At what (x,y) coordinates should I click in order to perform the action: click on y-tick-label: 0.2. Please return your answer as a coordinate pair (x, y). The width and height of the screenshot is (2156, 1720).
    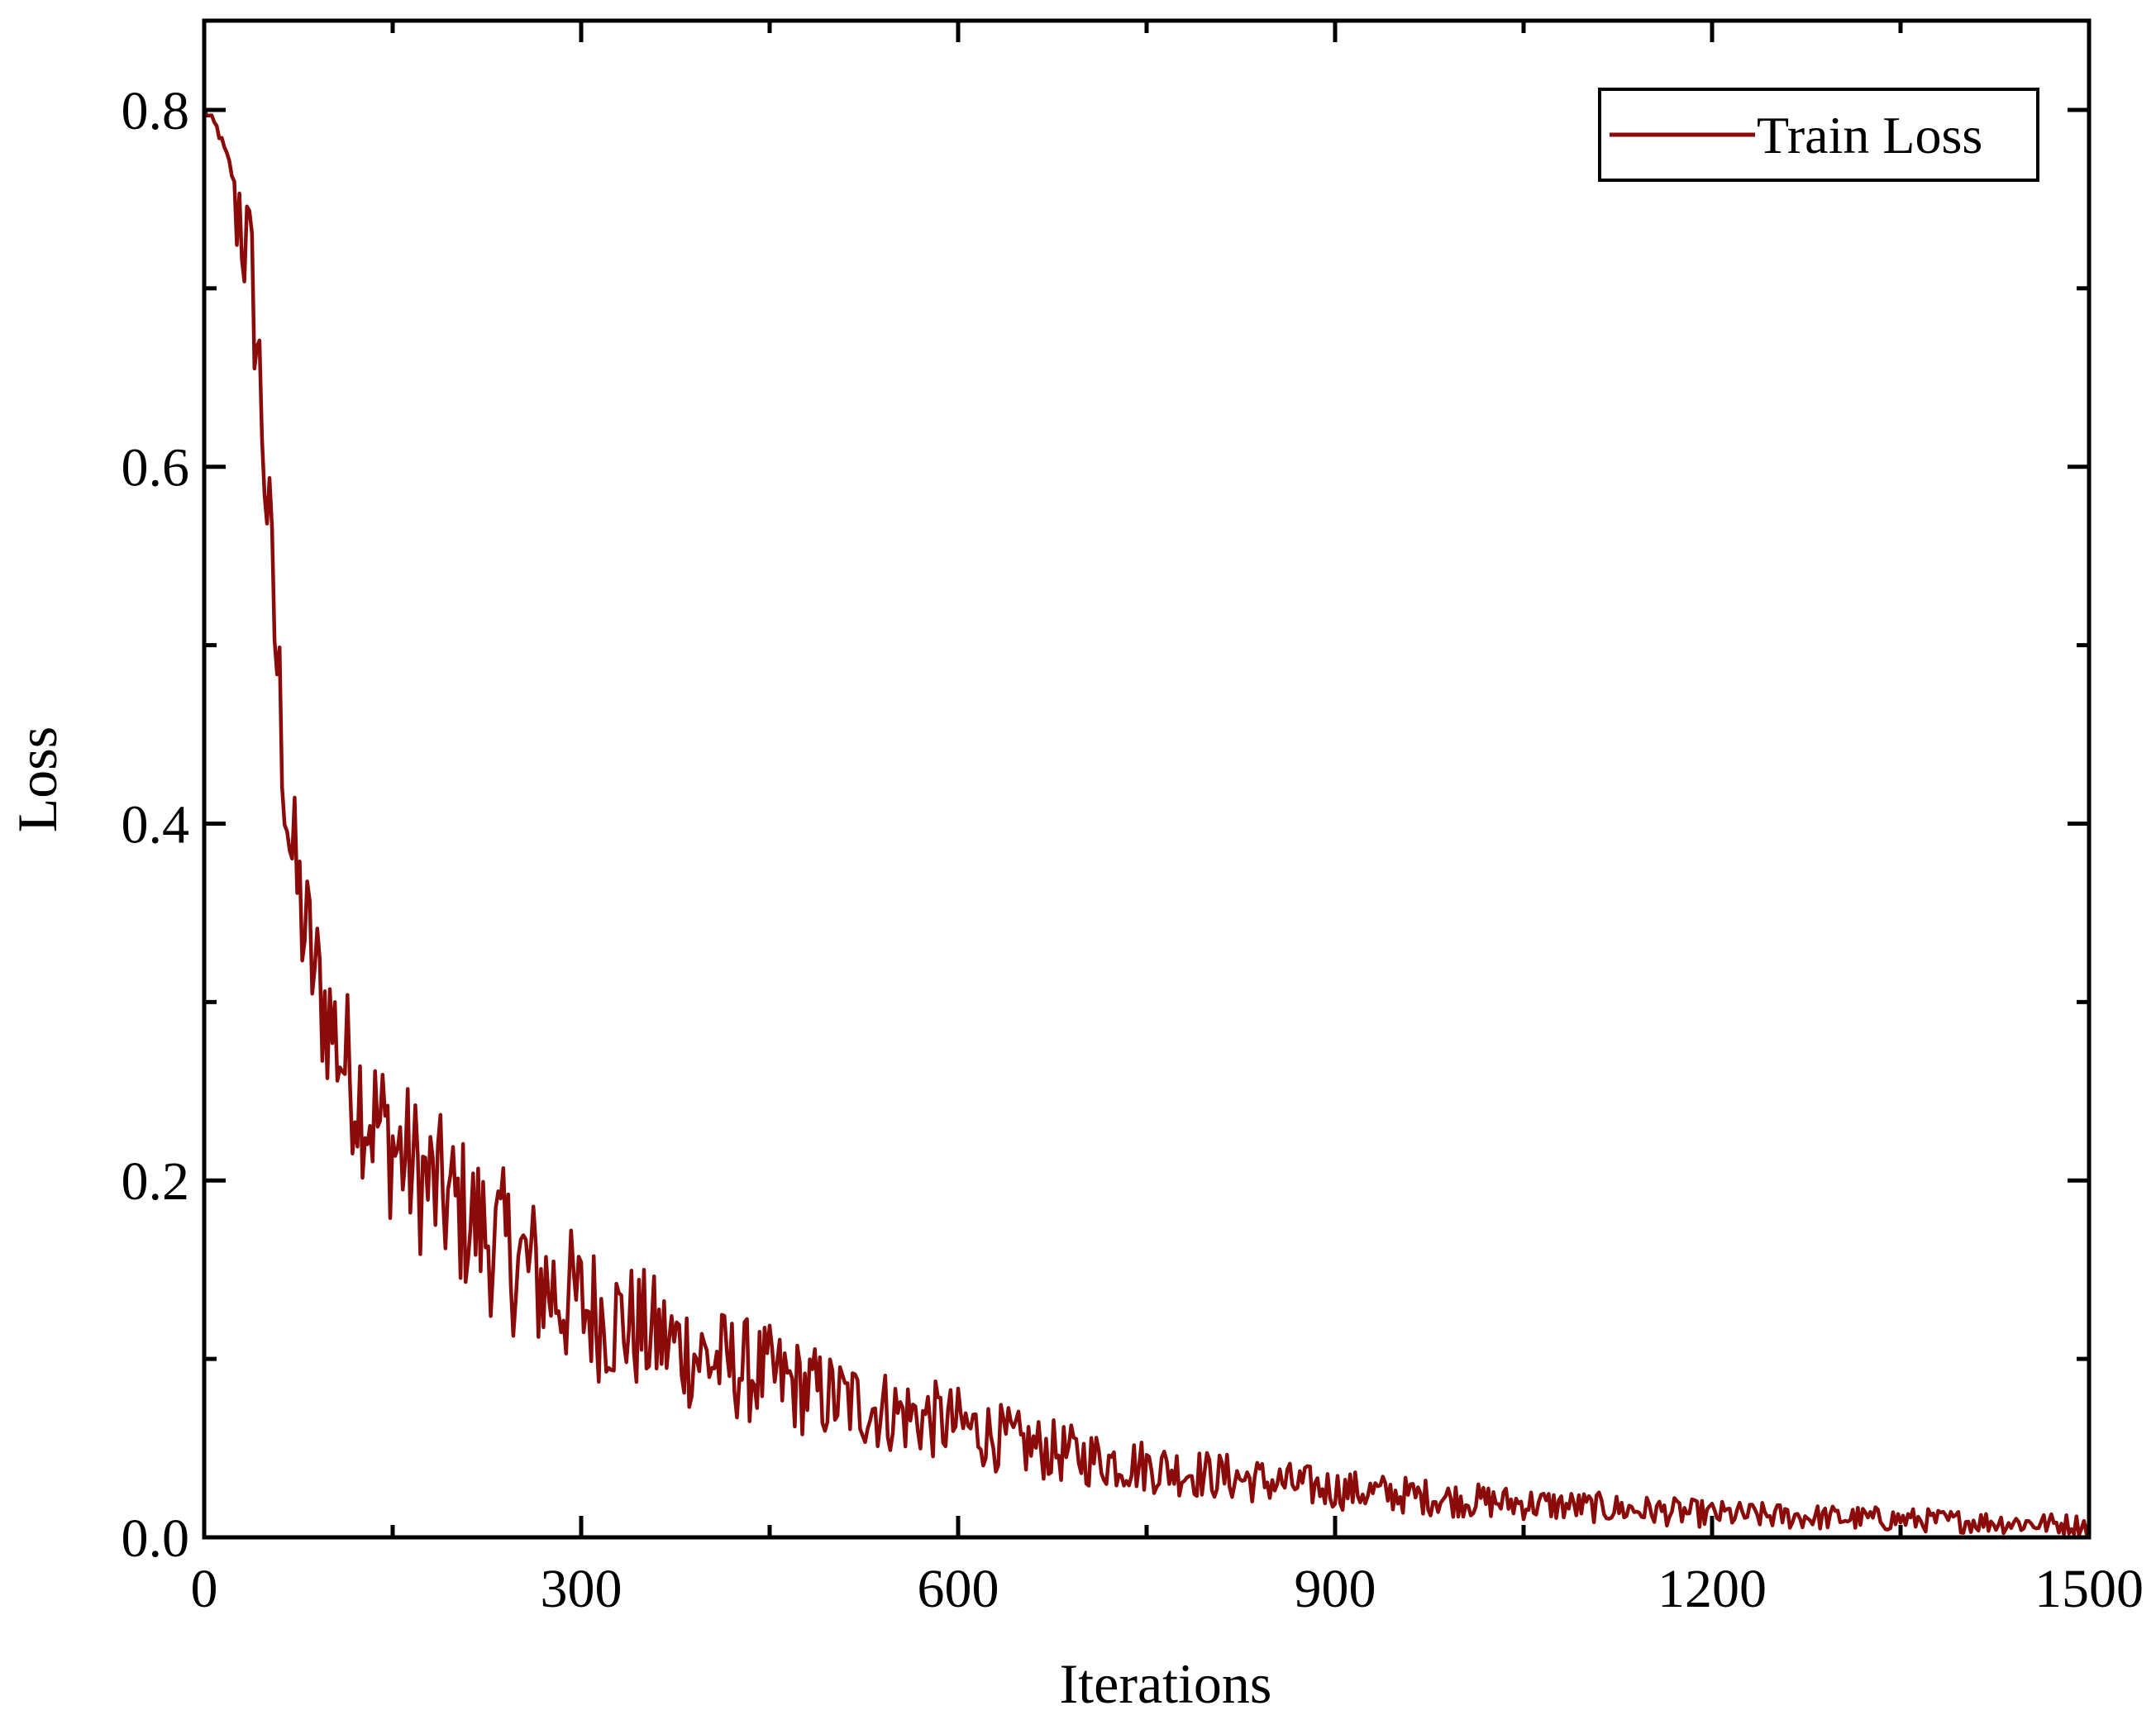
    Looking at the image, I should click on (156, 1182).